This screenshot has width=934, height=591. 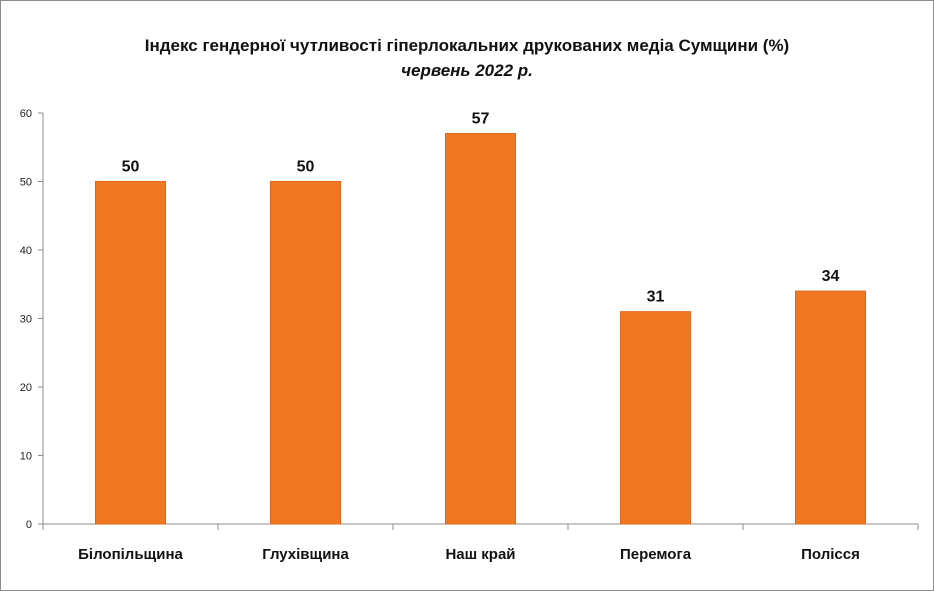 I want to click on y-tick-label: 60, so click(x=26, y=114).